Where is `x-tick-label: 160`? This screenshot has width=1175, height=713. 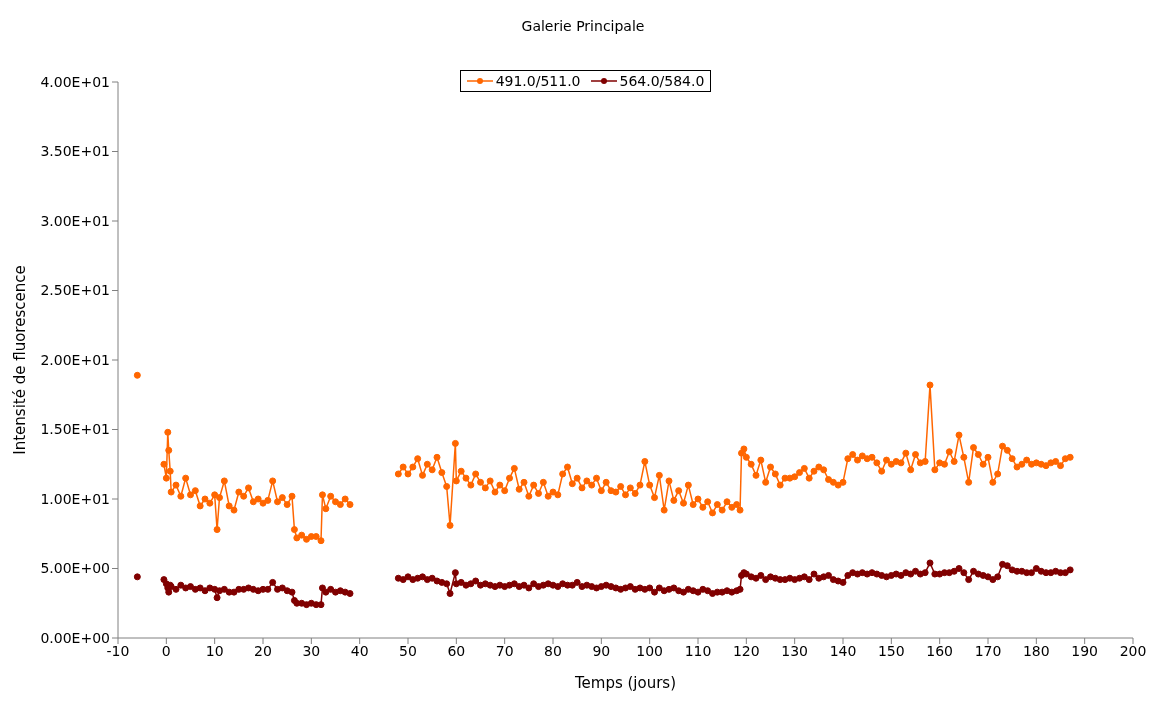
x-tick-label: 160 is located at coordinates (940, 650).